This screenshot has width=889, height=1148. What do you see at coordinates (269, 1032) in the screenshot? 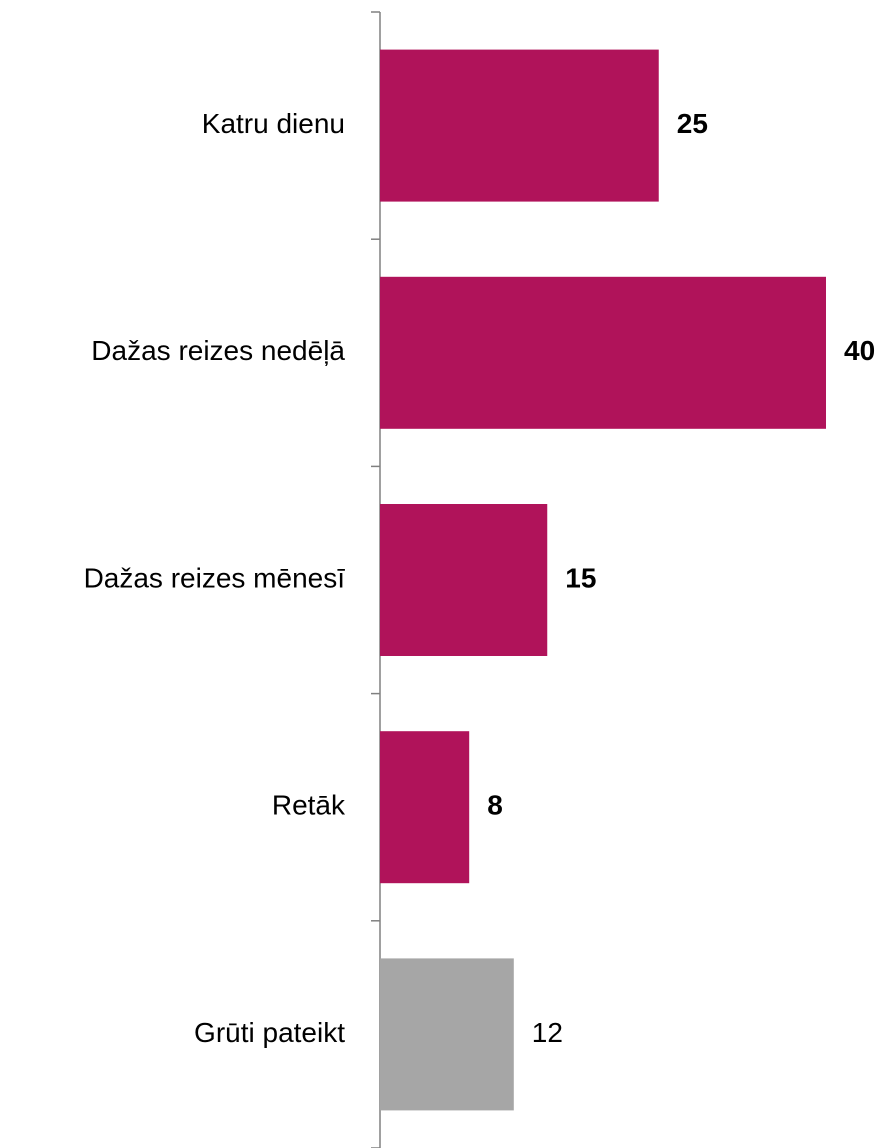
I see `category-label: Grūti pateikt` at bounding box center [269, 1032].